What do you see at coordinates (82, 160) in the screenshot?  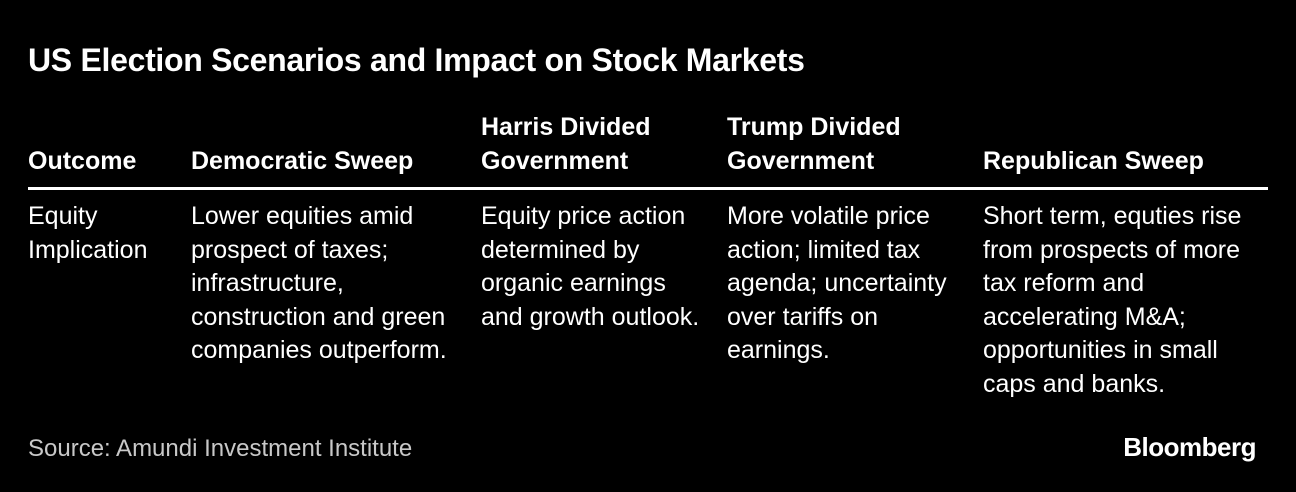 I see `column-header: Outcome` at bounding box center [82, 160].